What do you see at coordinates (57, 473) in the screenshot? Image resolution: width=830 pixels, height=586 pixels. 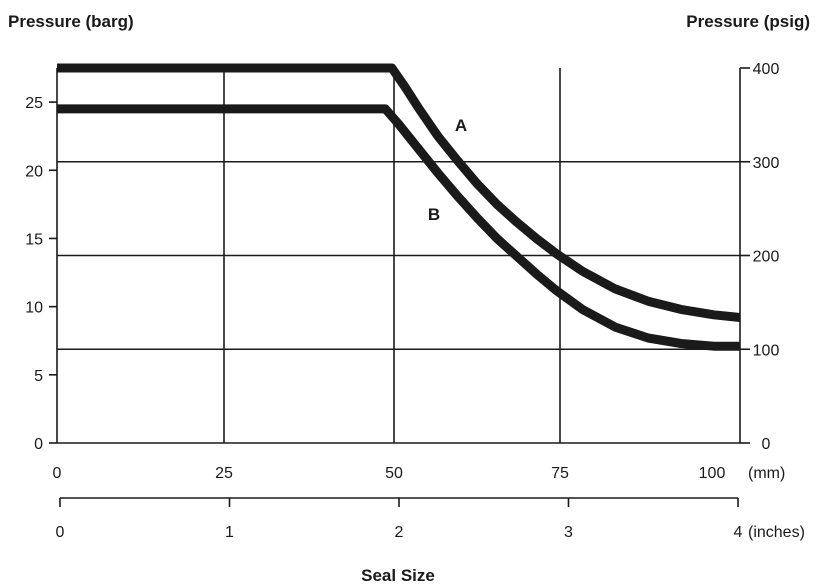 I see `mm-tick-label: 0` at bounding box center [57, 473].